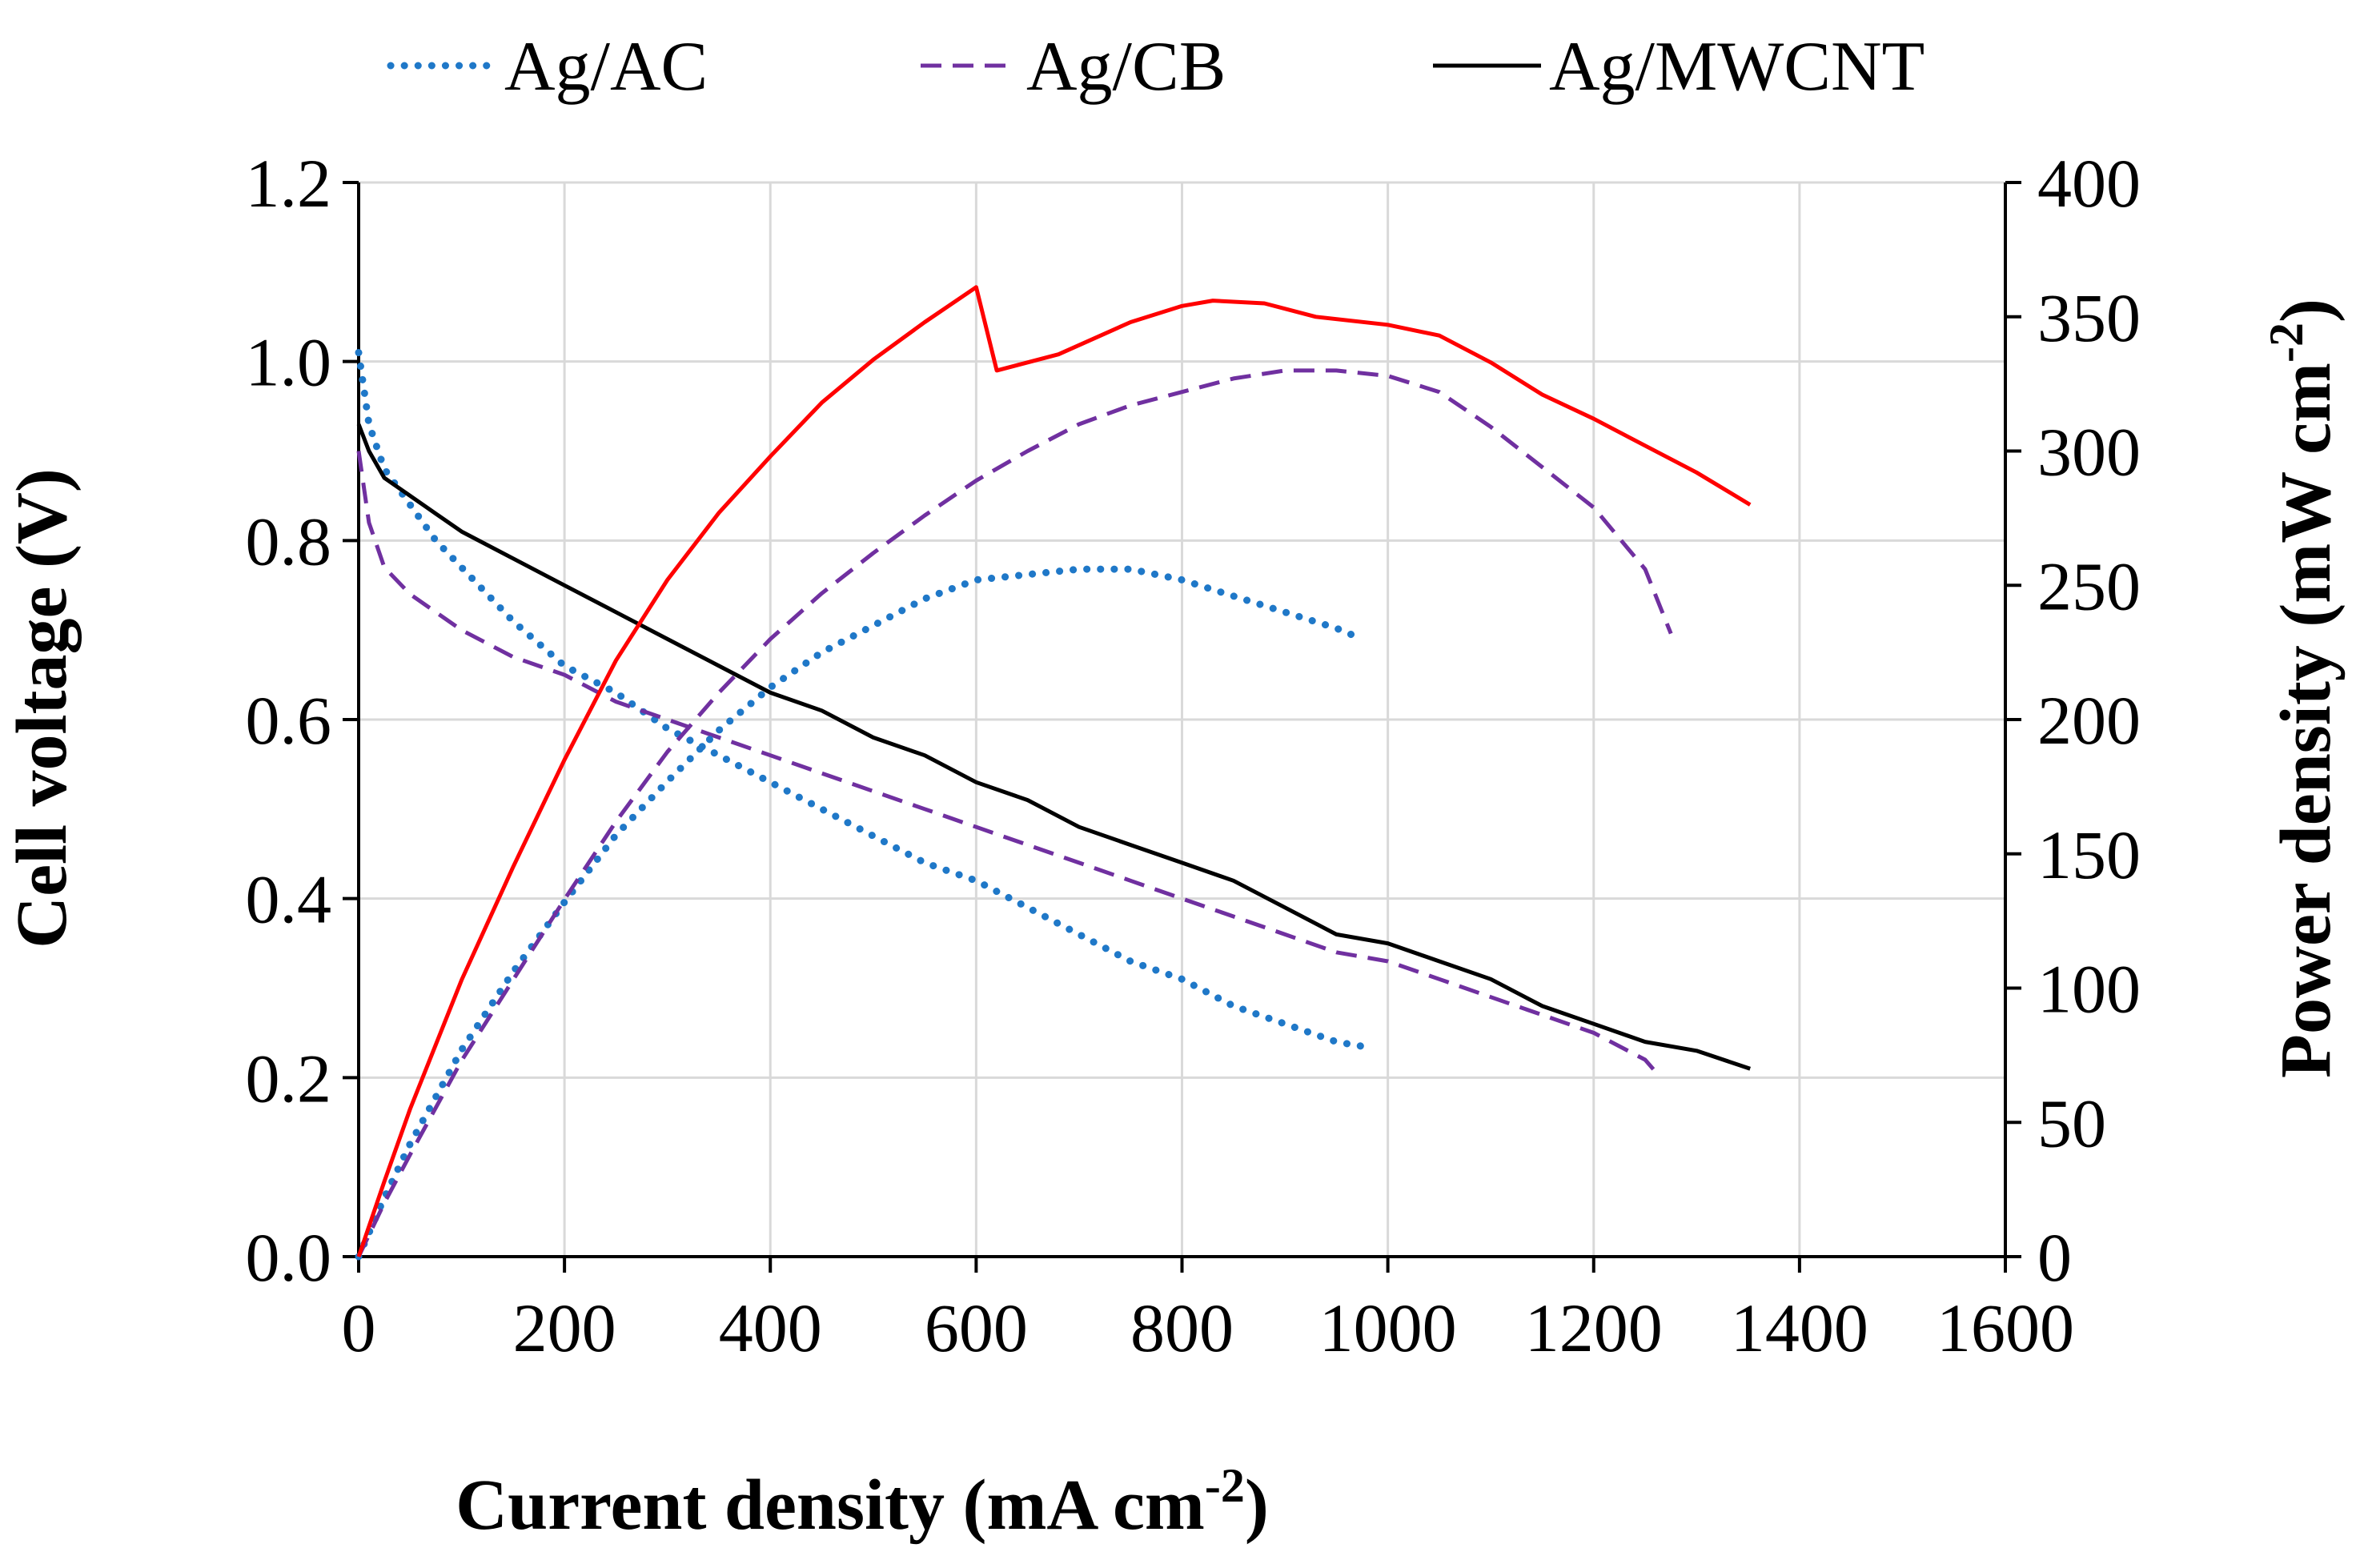 This screenshot has height=1568, width=2364. Describe the element at coordinates (289, 720) in the screenshot. I see `y-tick-label: 0.6` at that location.